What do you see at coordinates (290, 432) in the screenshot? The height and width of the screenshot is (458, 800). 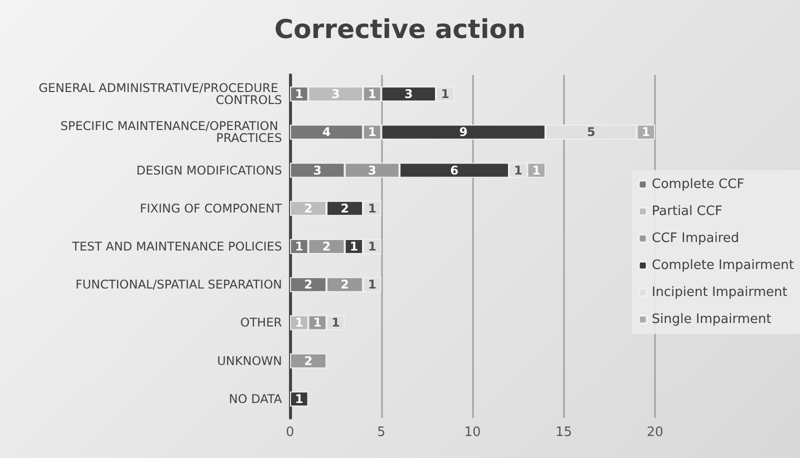 I see `x-tick-label: 0` at bounding box center [290, 432].